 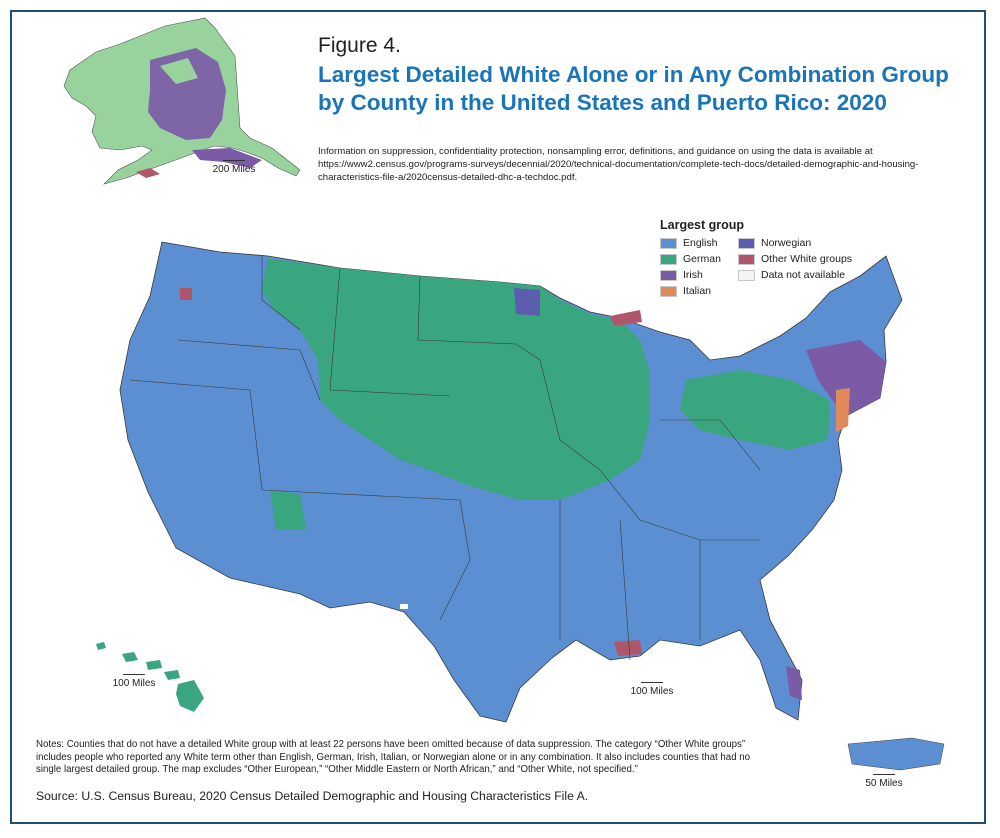 What do you see at coordinates (746, 243) in the screenshot?
I see `legend-swatch-norwegian` at bounding box center [746, 243].